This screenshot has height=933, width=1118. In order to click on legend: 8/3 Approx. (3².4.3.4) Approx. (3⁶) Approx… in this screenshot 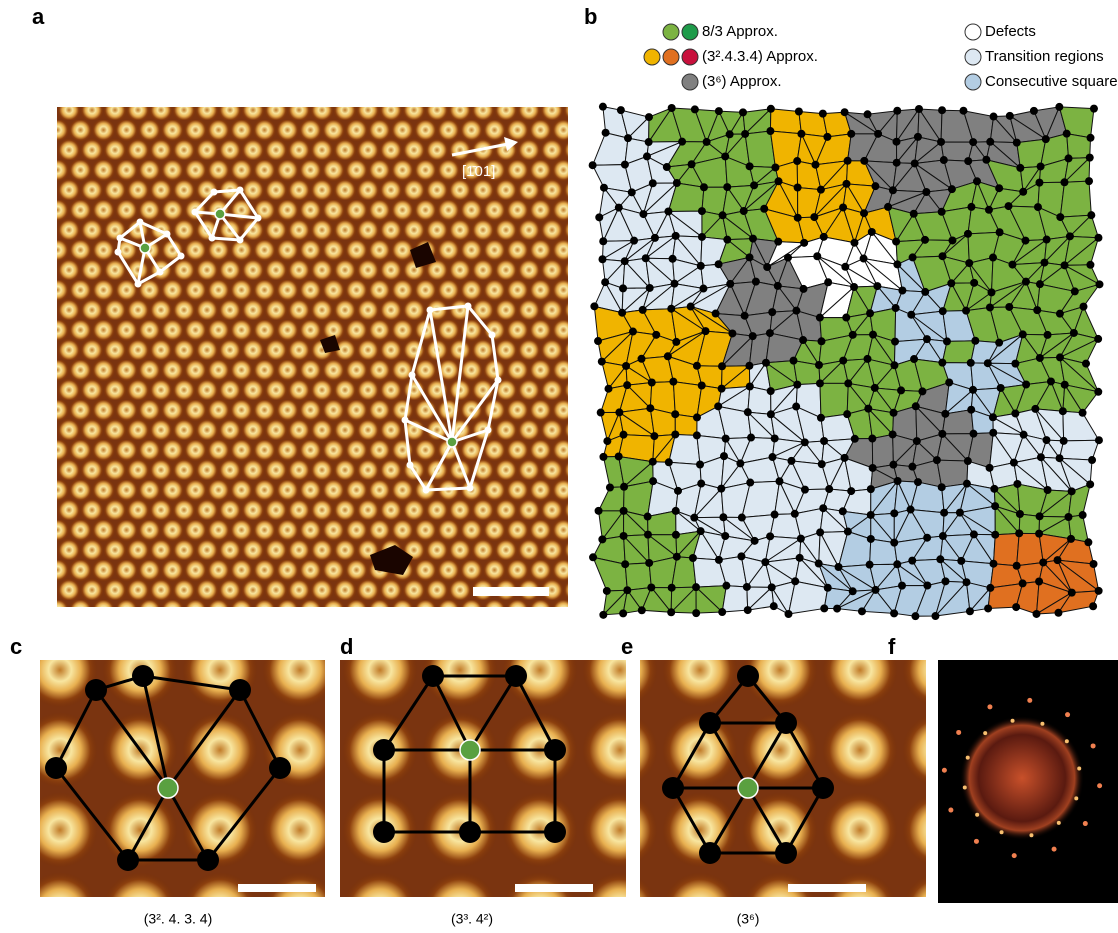, I will do `click(880, 57)`.